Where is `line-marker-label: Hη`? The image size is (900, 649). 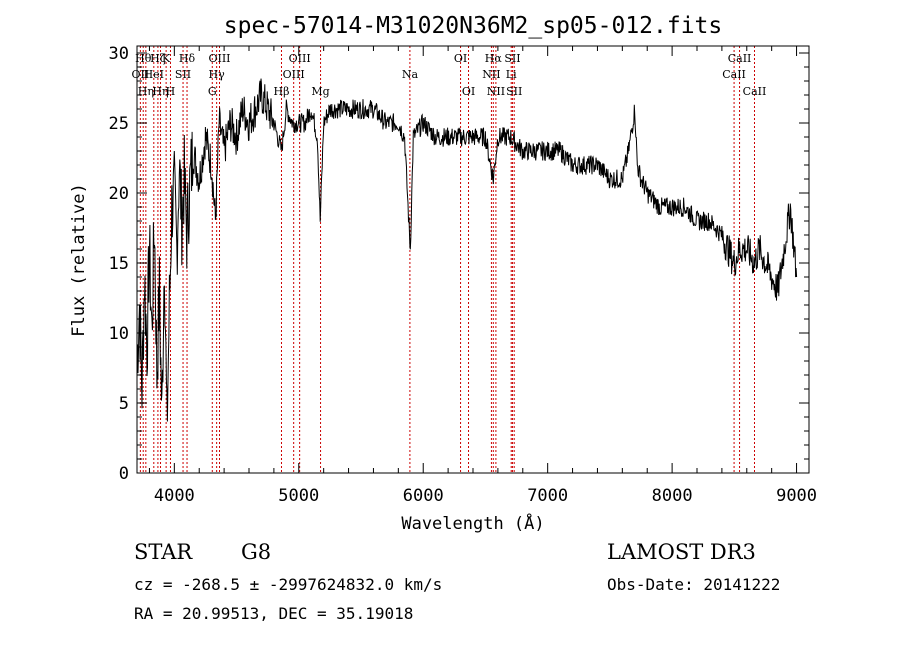 line-marker-label: Hη is located at coordinates (160, 91).